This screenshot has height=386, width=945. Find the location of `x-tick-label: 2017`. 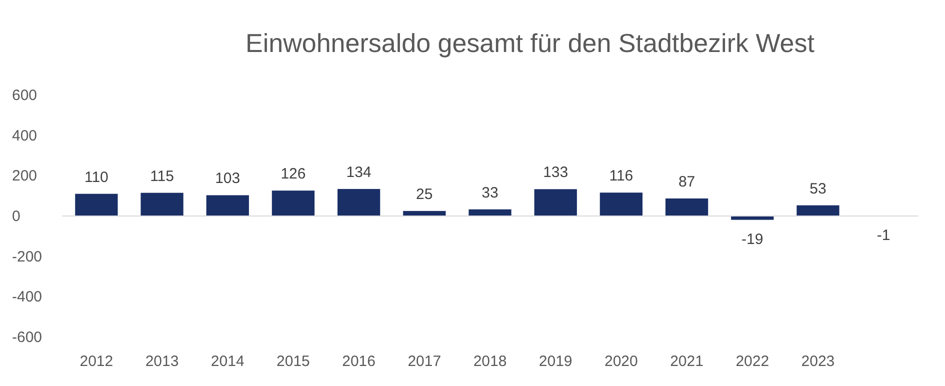

x-tick-label: 2017 is located at coordinates (425, 361).